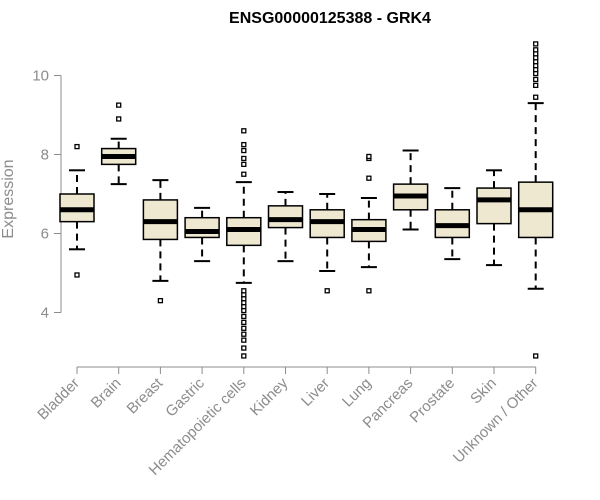  Describe the element at coordinates (106, 393) in the screenshot. I see `x-tick-label: Brain` at that location.